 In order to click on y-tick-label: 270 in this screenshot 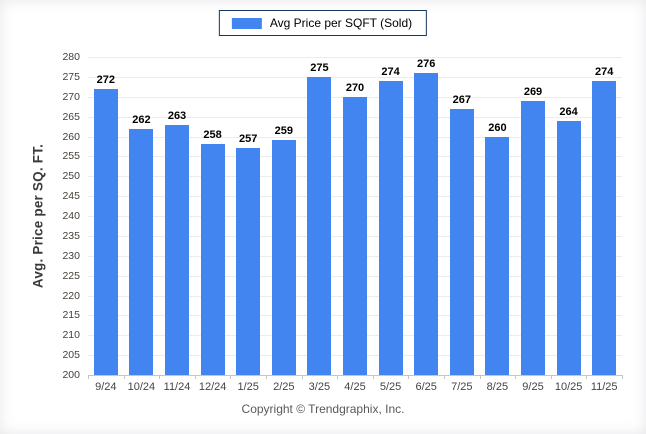, I will do `click(71, 96)`.